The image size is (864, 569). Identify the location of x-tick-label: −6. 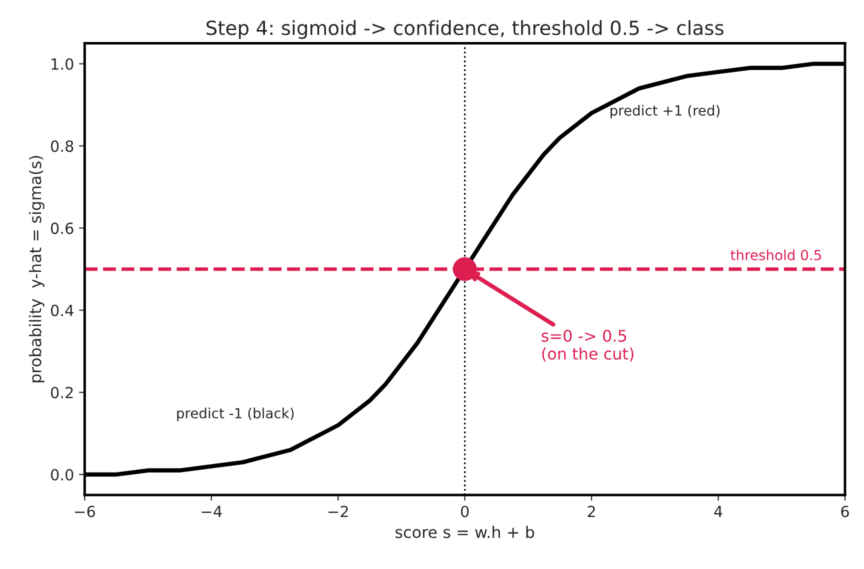
(85, 512).